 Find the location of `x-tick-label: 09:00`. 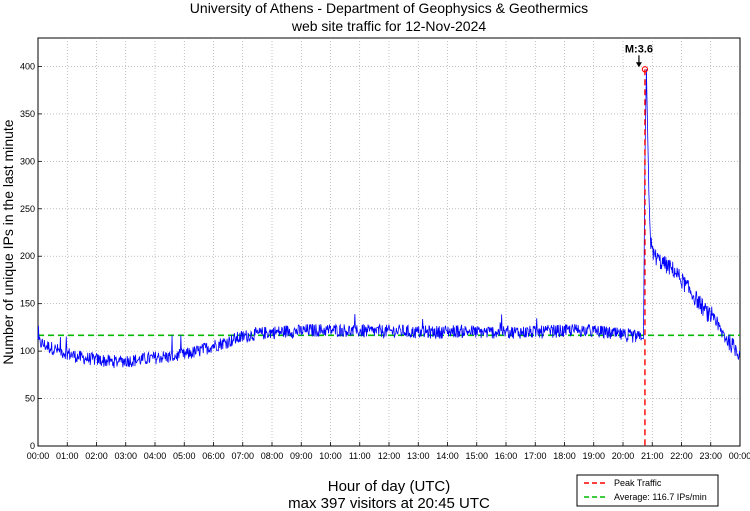

x-tick-label: 09:00 is located at coordinates (301, 456).